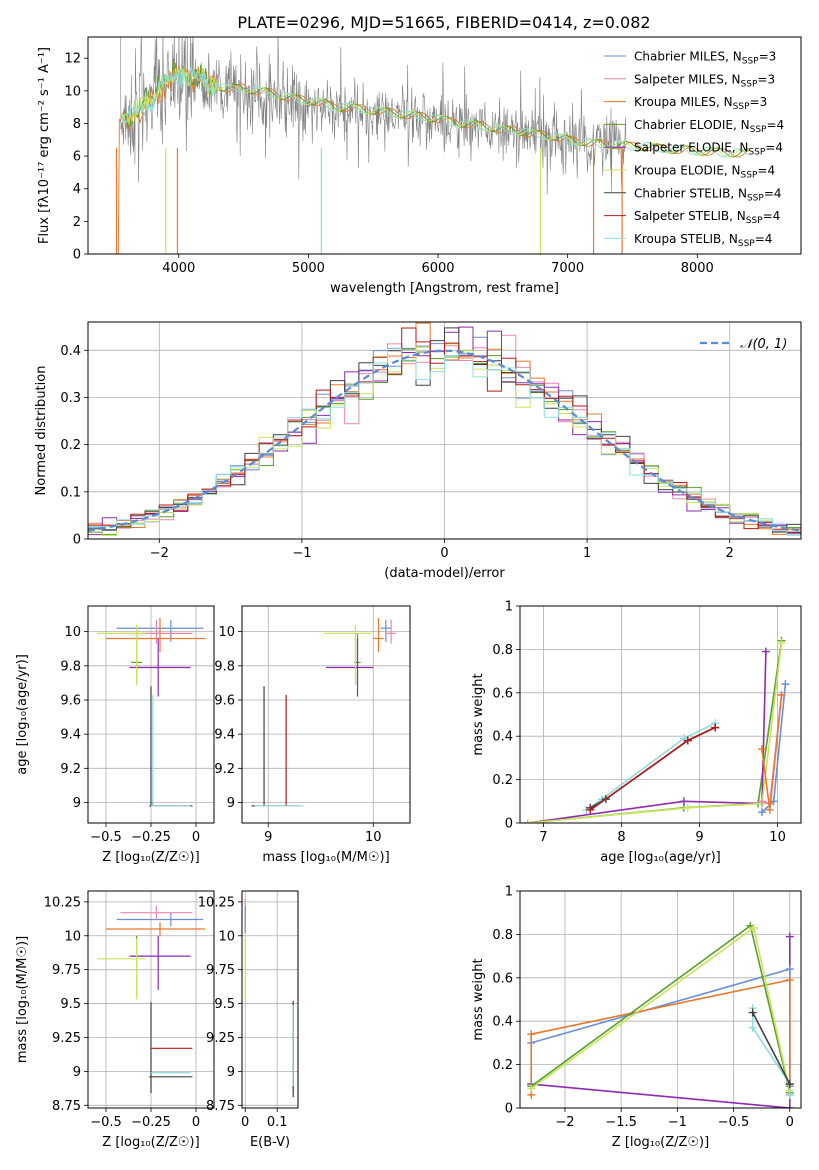 The image size is (819, 1170). Describe the element at coordinates (44, 145) in the screenshot. I see `y-axis-label: Flux [fλ10⁻¹⁷ erg cm⁻² s⁻¹ A⁻¹]` at that location.